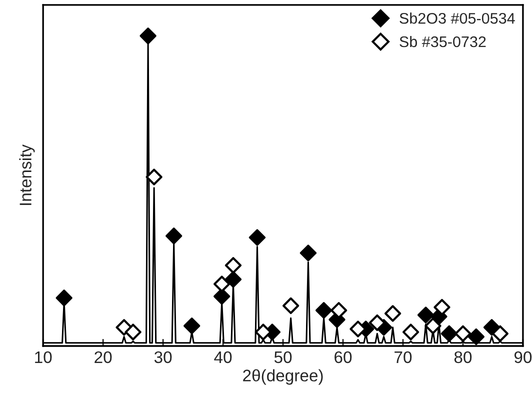 Image resolution: width=532 pixels, height=409 pixels. What do you see at coordinates (403, 357) in the screenshot?
I see `x-tick-label: 70` at bounding box center [403, 357].